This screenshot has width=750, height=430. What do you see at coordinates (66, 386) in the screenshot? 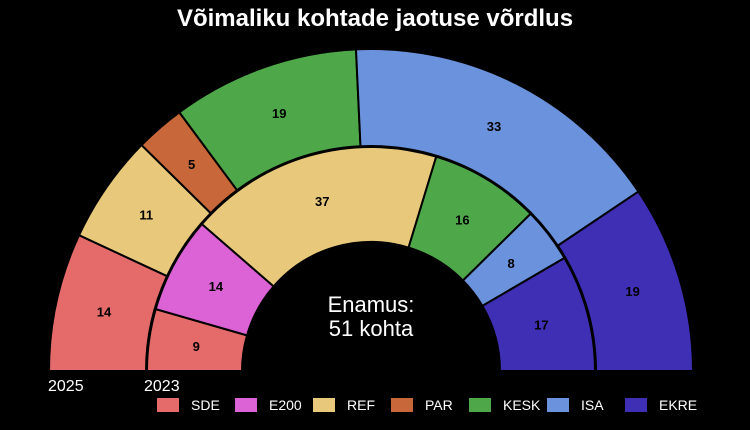
I see `ring-label-outer: 2025` at bounding box center [66, 386].